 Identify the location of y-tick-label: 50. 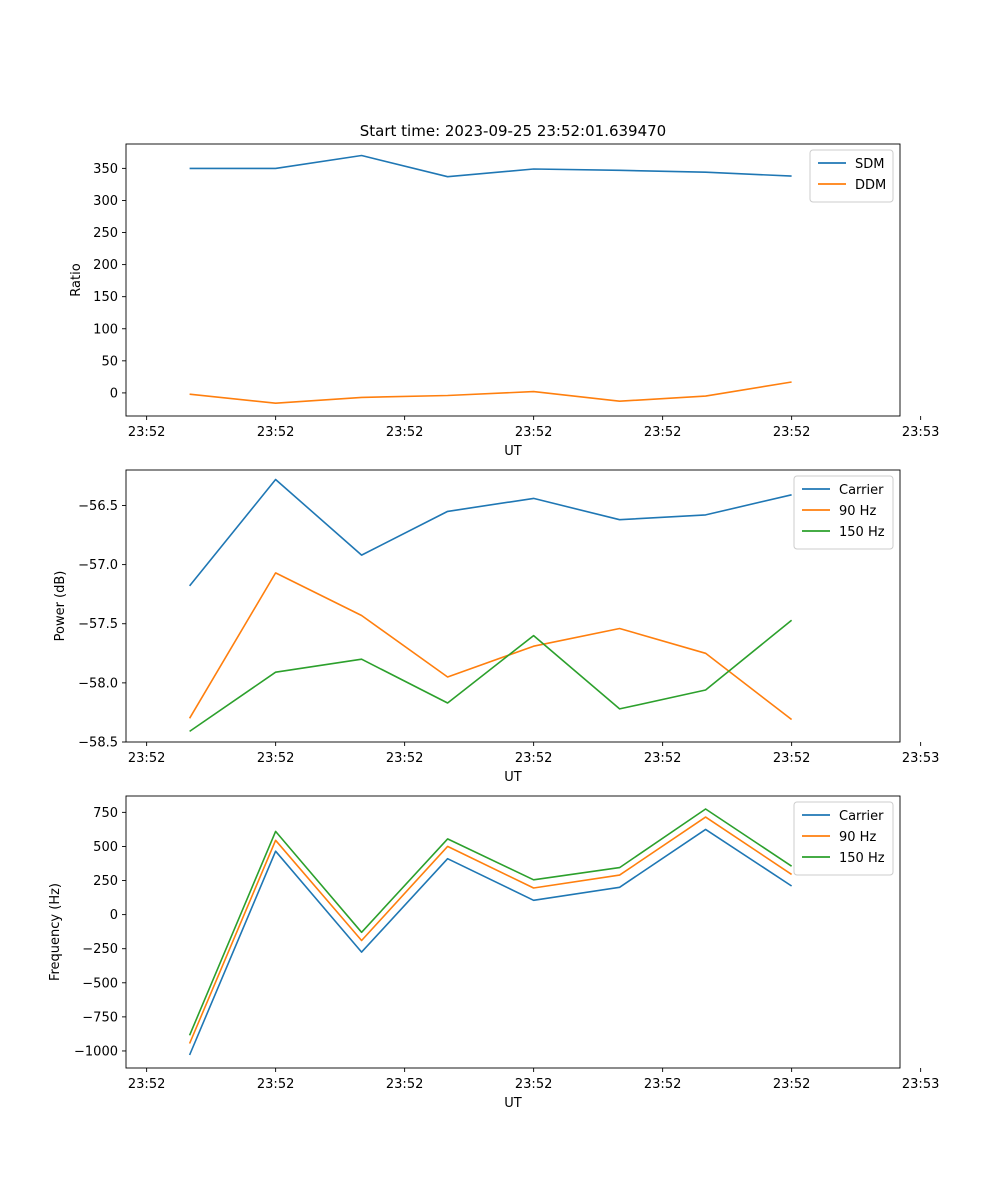
(109, 361).